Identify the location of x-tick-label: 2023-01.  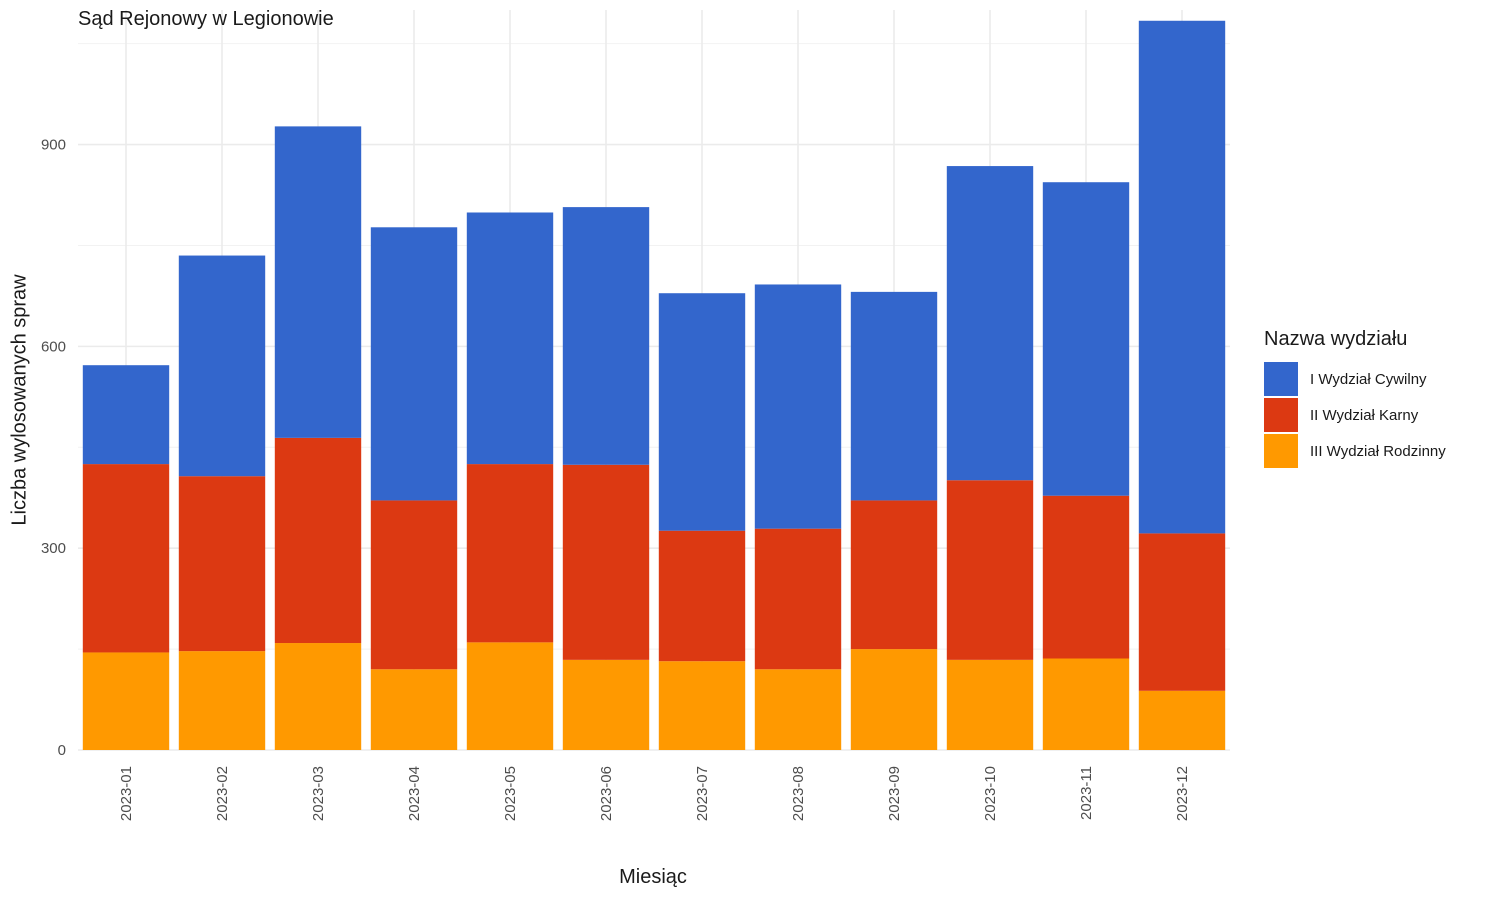
(126, 793).